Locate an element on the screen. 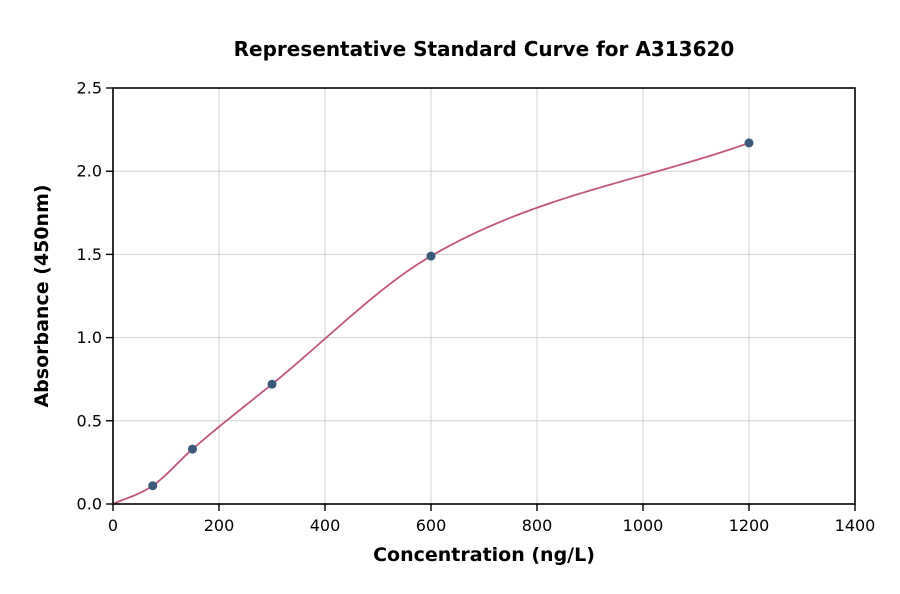 The width and height of the screenshot is (900, 594). x-tick-label: 0 is located at coordinates (113, 525).